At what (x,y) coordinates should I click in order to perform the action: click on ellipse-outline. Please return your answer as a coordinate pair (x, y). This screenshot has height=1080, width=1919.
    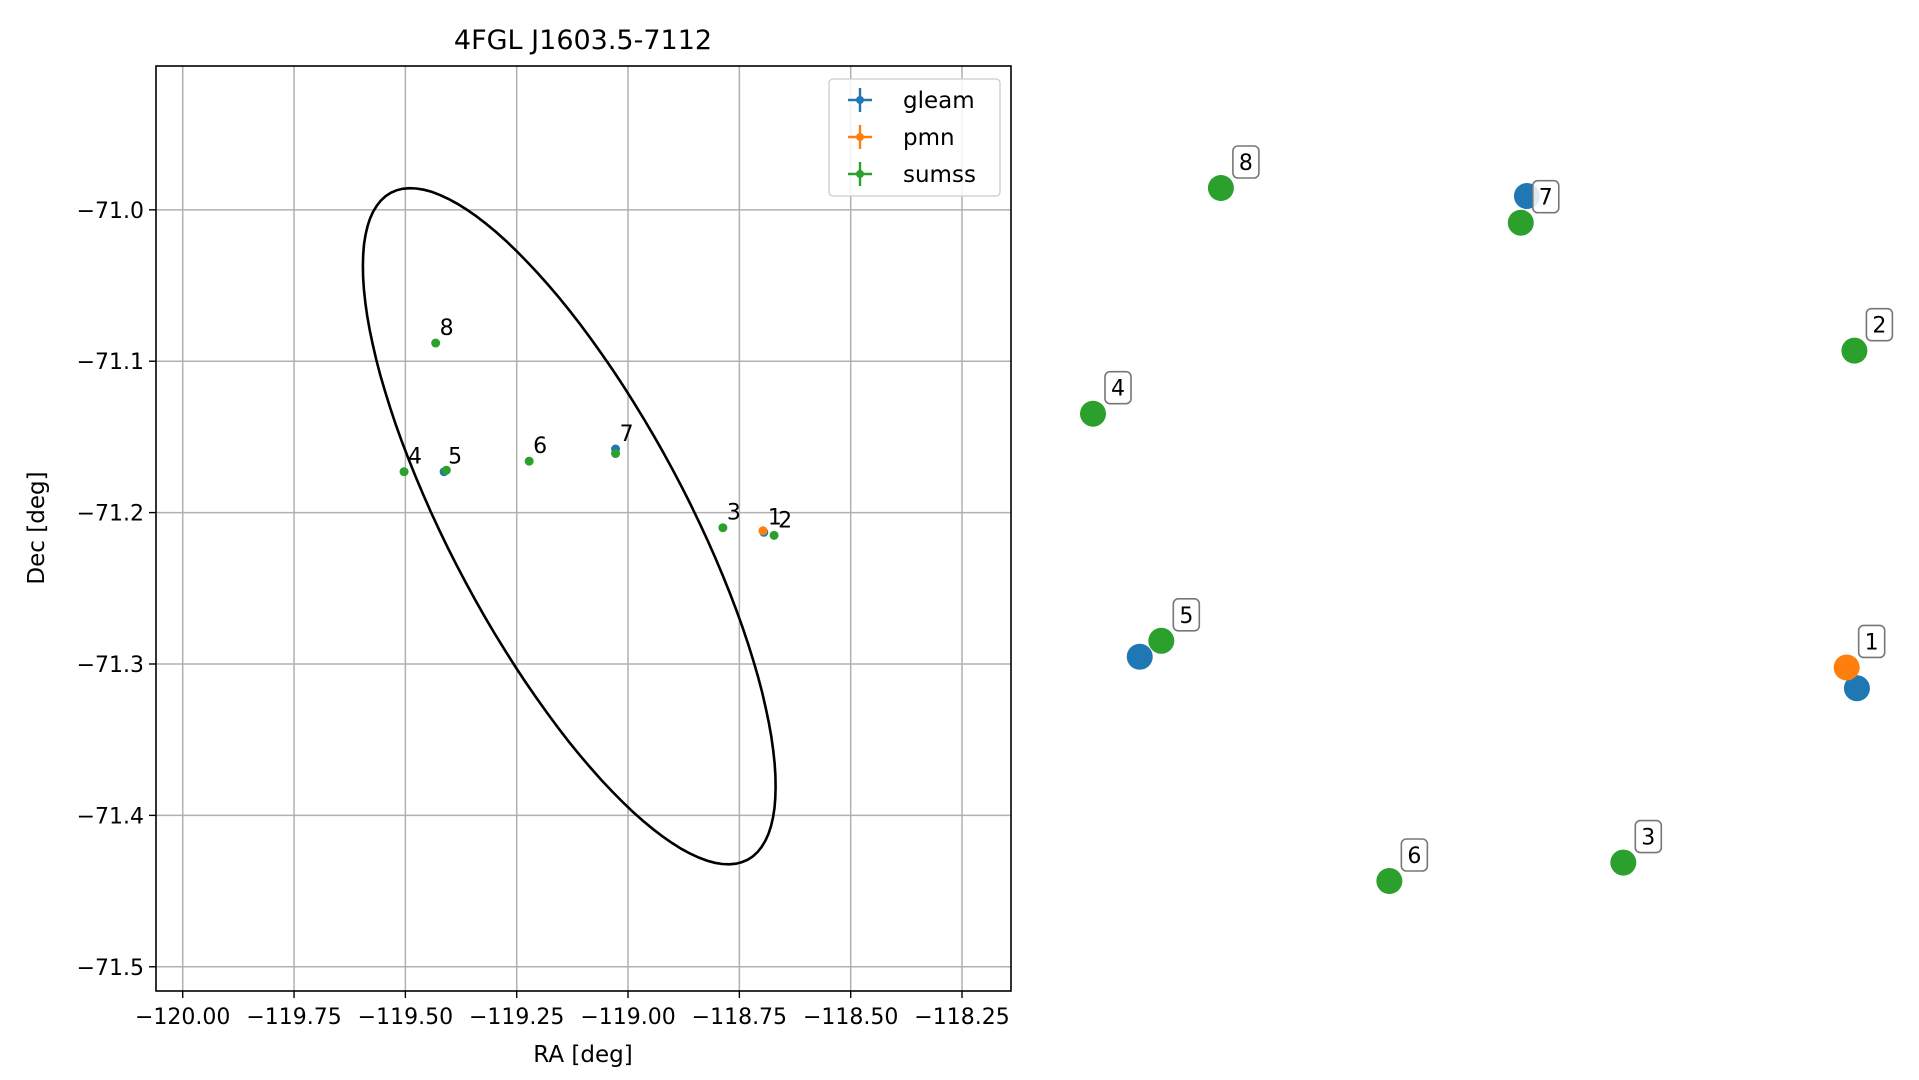
    Looking at the image, I should click on (569, 526).